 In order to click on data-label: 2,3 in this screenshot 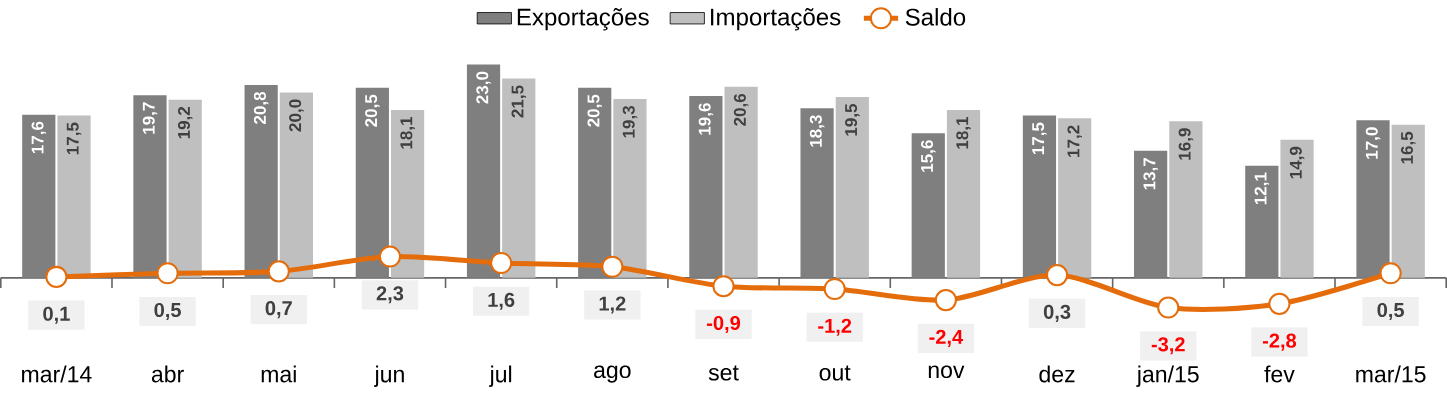, I will do `click(390, 295)`.